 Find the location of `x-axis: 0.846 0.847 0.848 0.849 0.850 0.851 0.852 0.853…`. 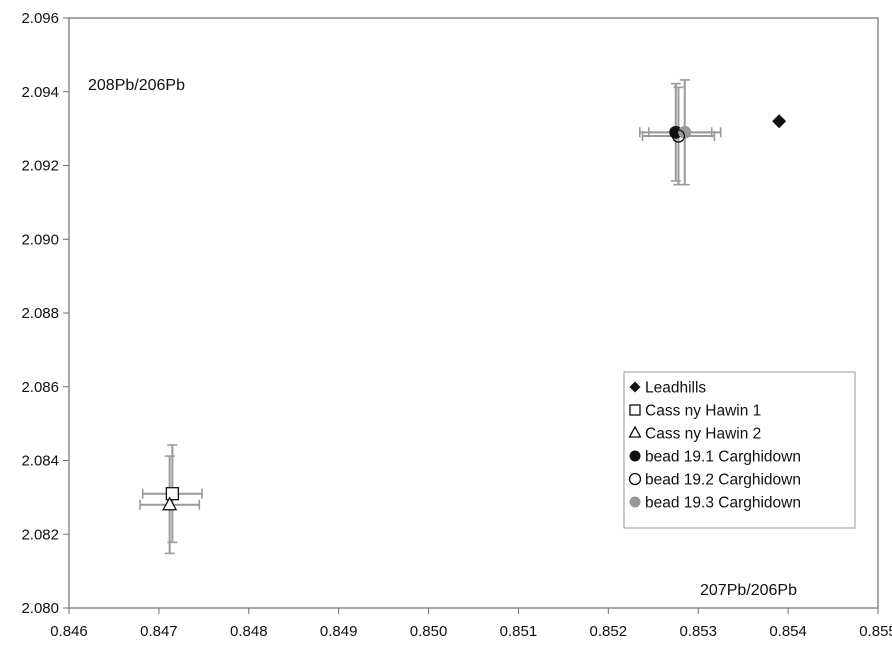

x-axis: 0.846 0.847 0.848 0.849 0.850 0.851 0.852 0.853… is located at coordinates (471, 624).